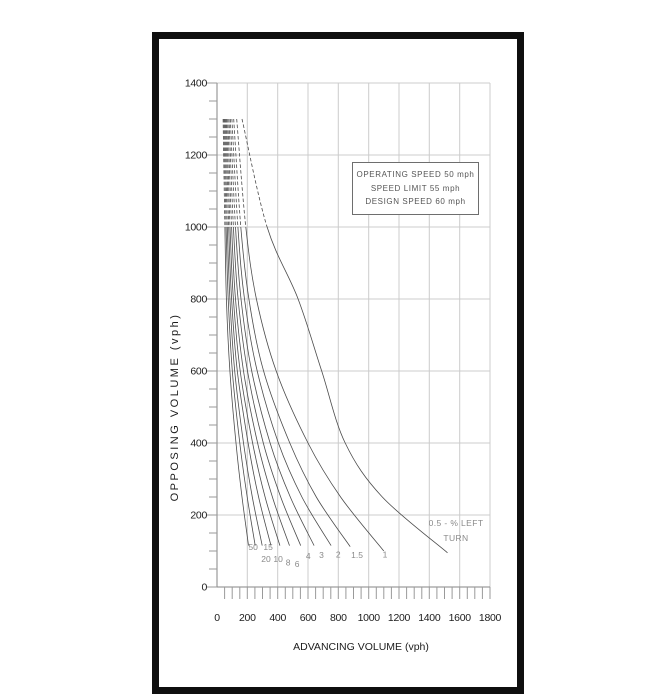 Image resolution: width=672 pixels, height=696 pixels. Describe the element at coordinates (308, 556) in the screenshot. I see `curve-label-4: 4` at that location.